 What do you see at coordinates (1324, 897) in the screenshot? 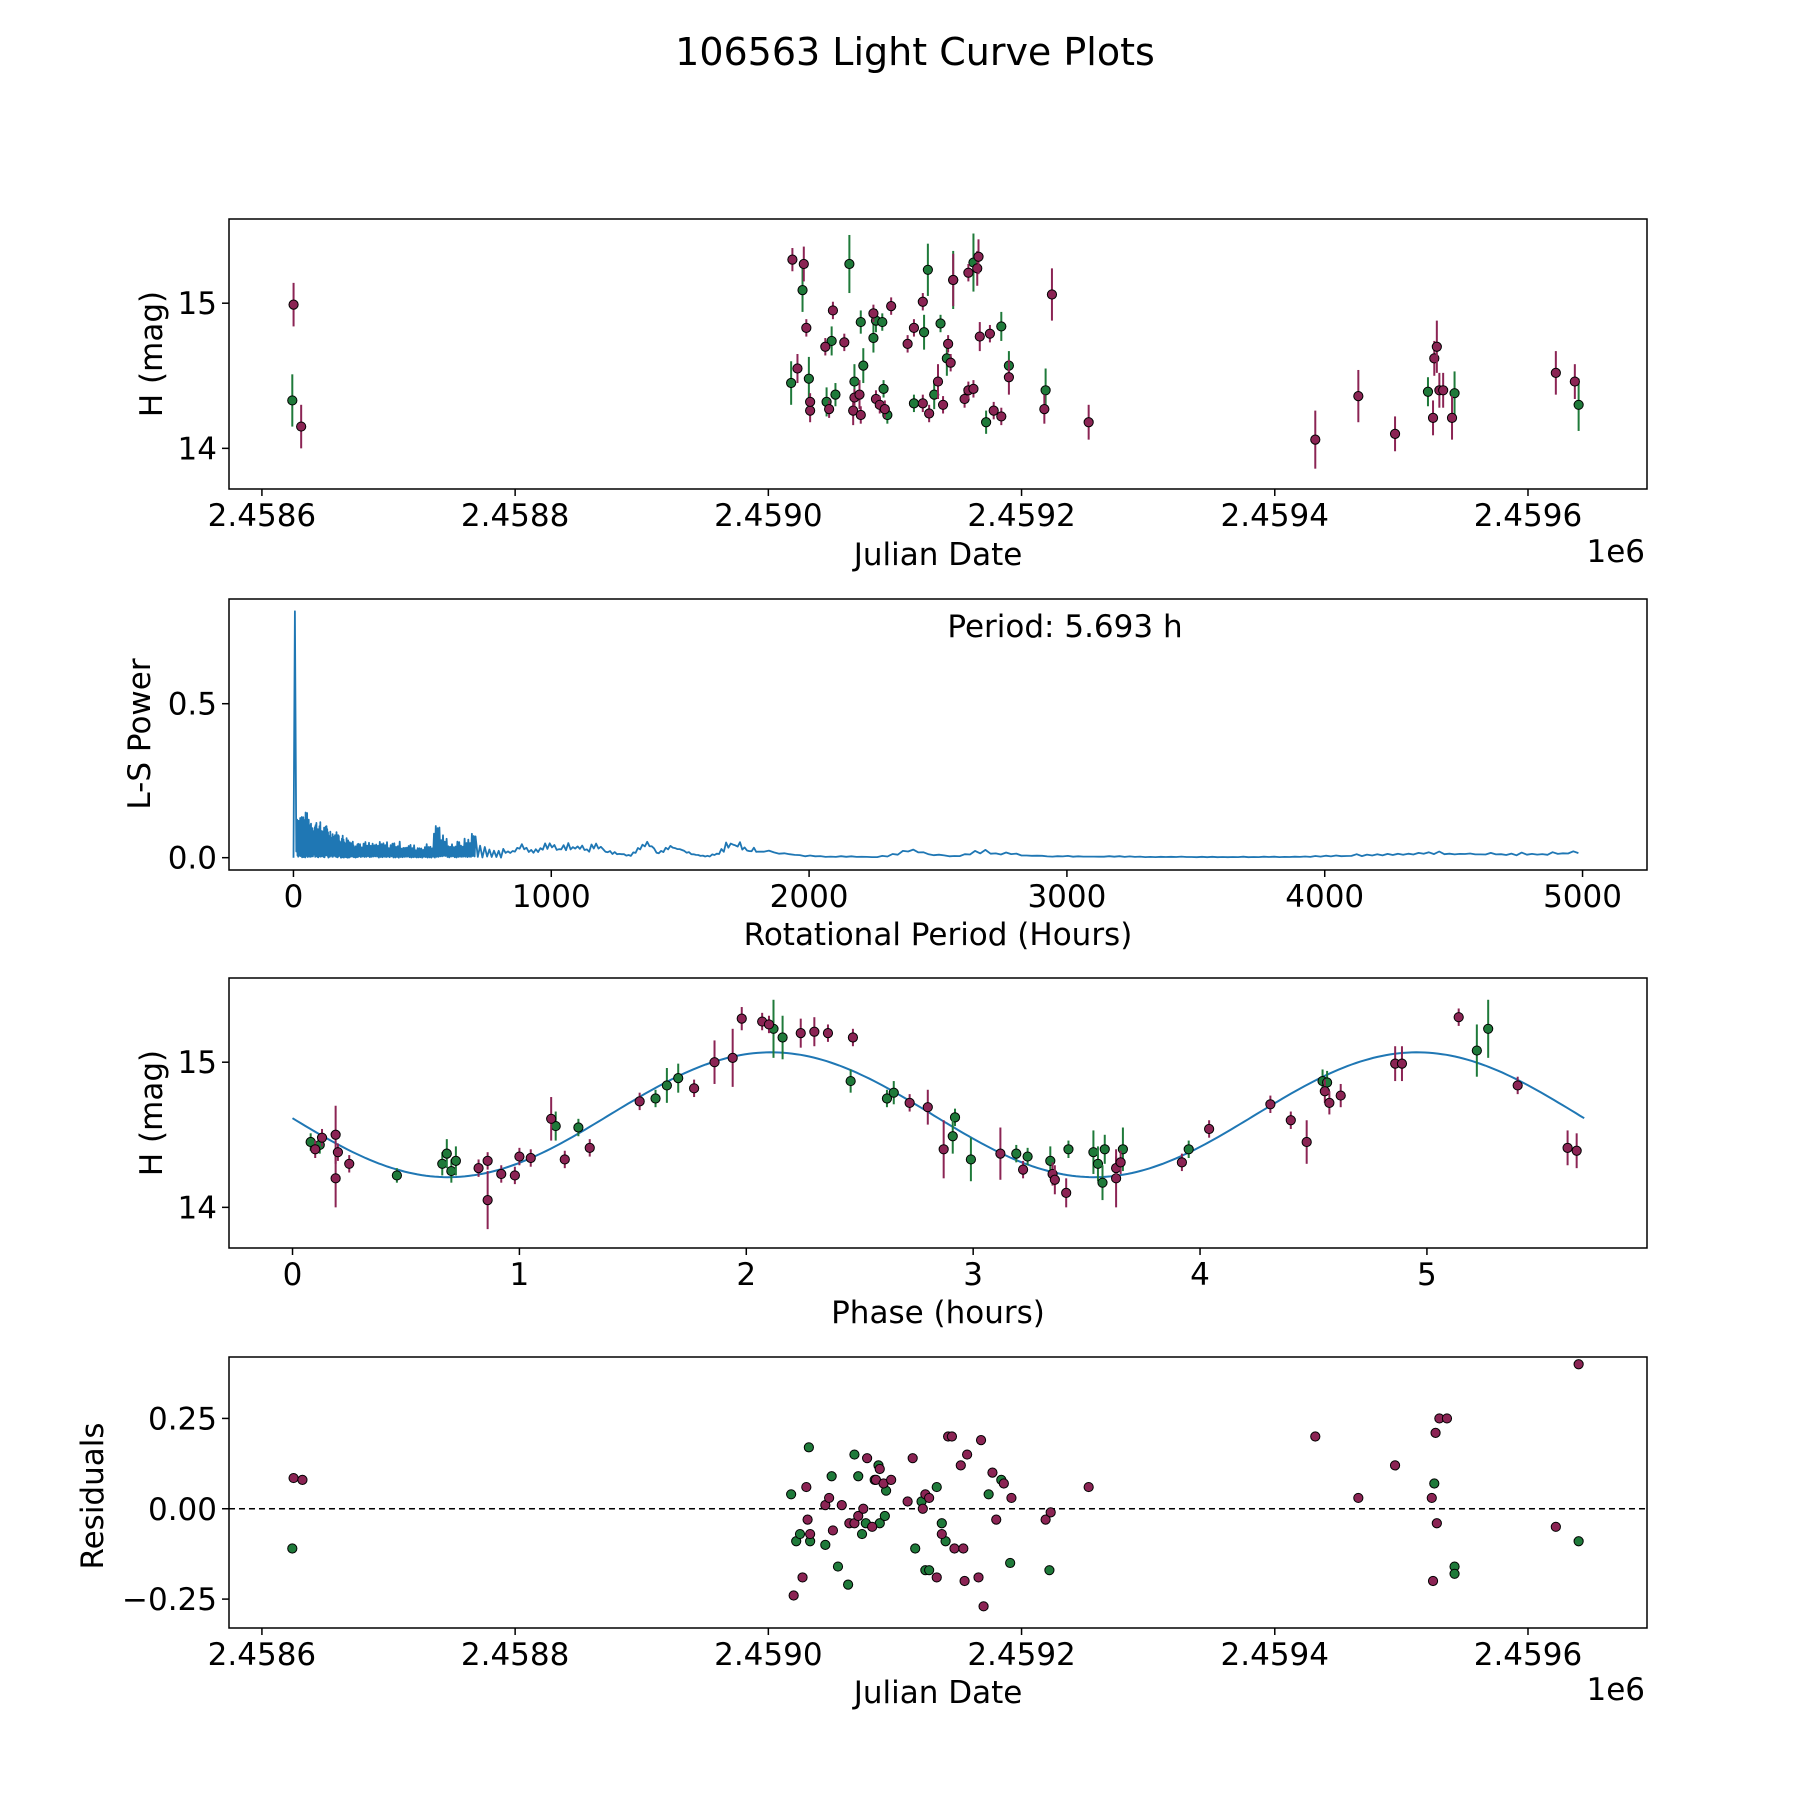
I see `periodogram-xtick-label: 4000` at bounding box center [1324, 897].